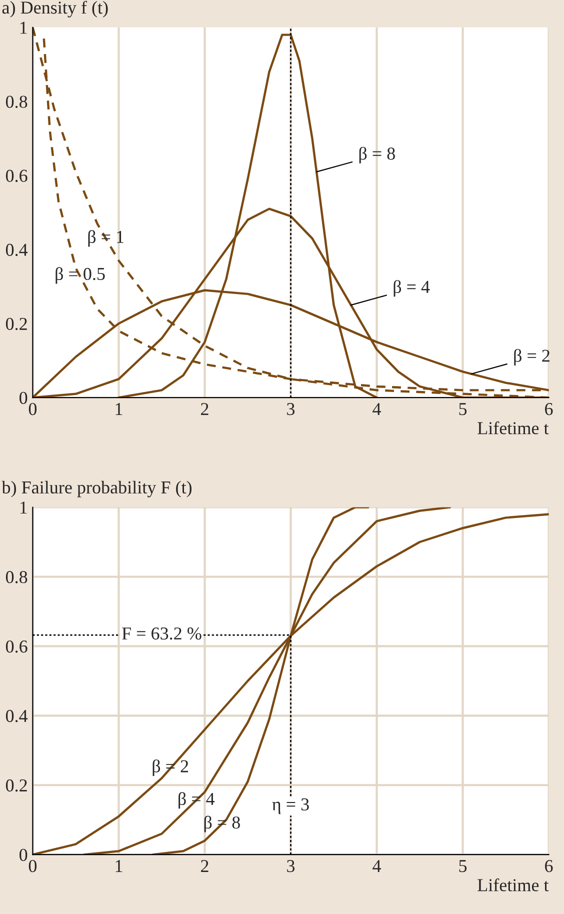 Image resolution: width=564 pixels, height=914 pixels. Describe the element at coordinates (412, 288) in the screenshot. I see `annotation: β = 4` at that location.